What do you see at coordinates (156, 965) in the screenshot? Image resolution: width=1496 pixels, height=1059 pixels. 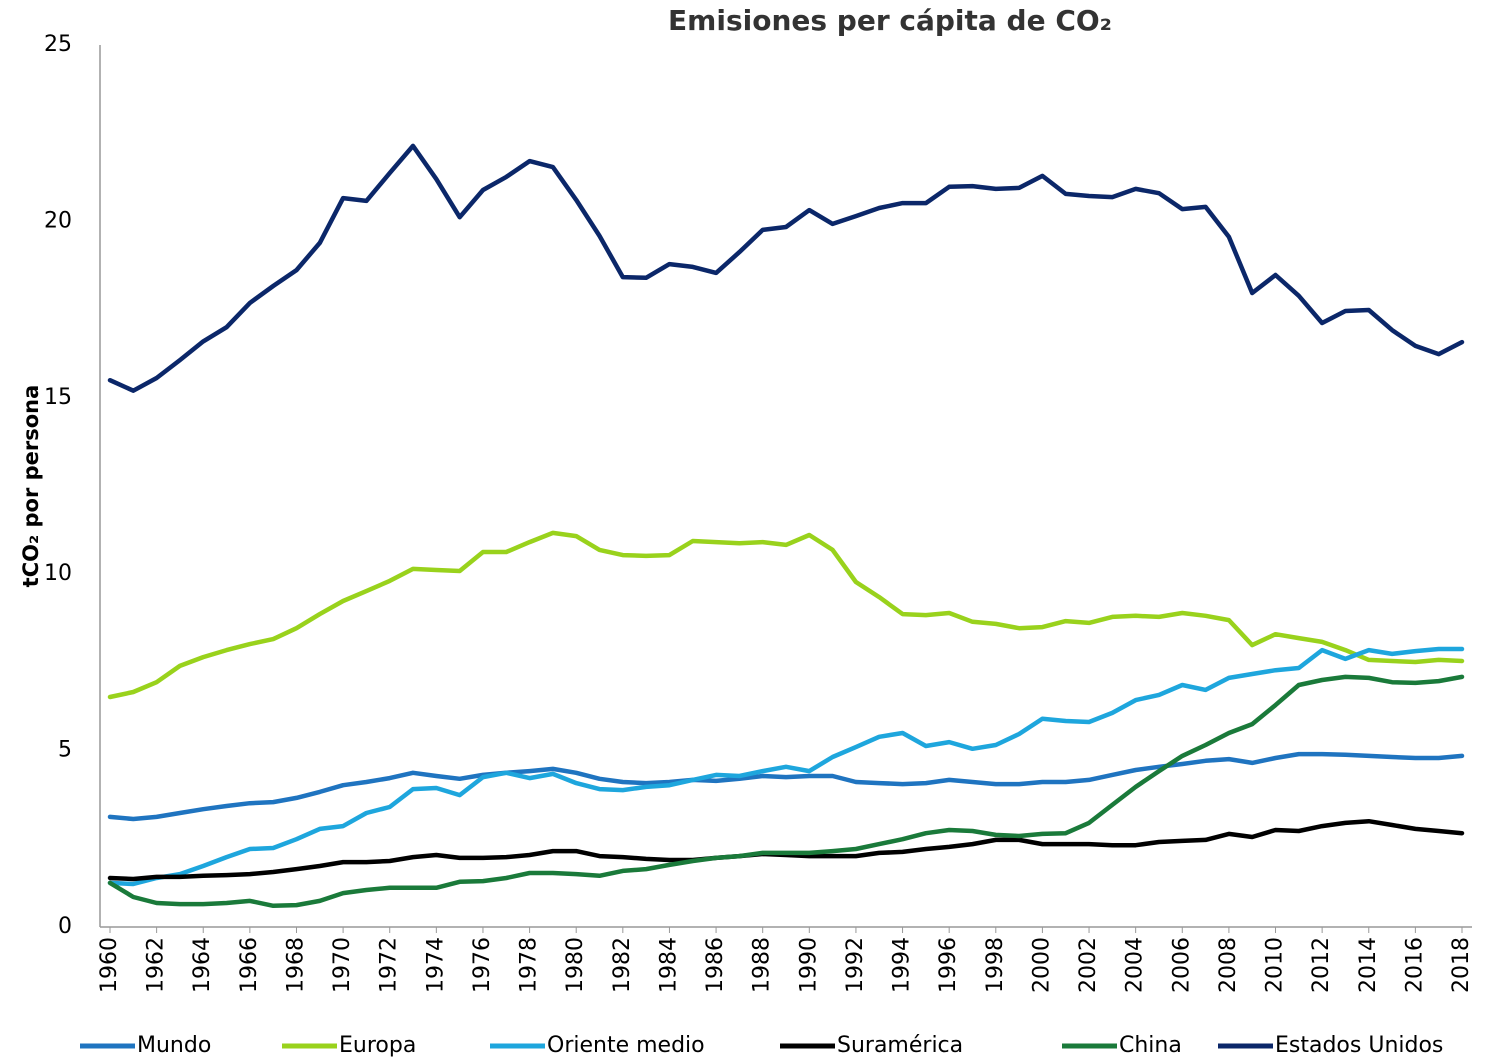 I see `x-tick-label: 1962` at bounding box center [156, 965].